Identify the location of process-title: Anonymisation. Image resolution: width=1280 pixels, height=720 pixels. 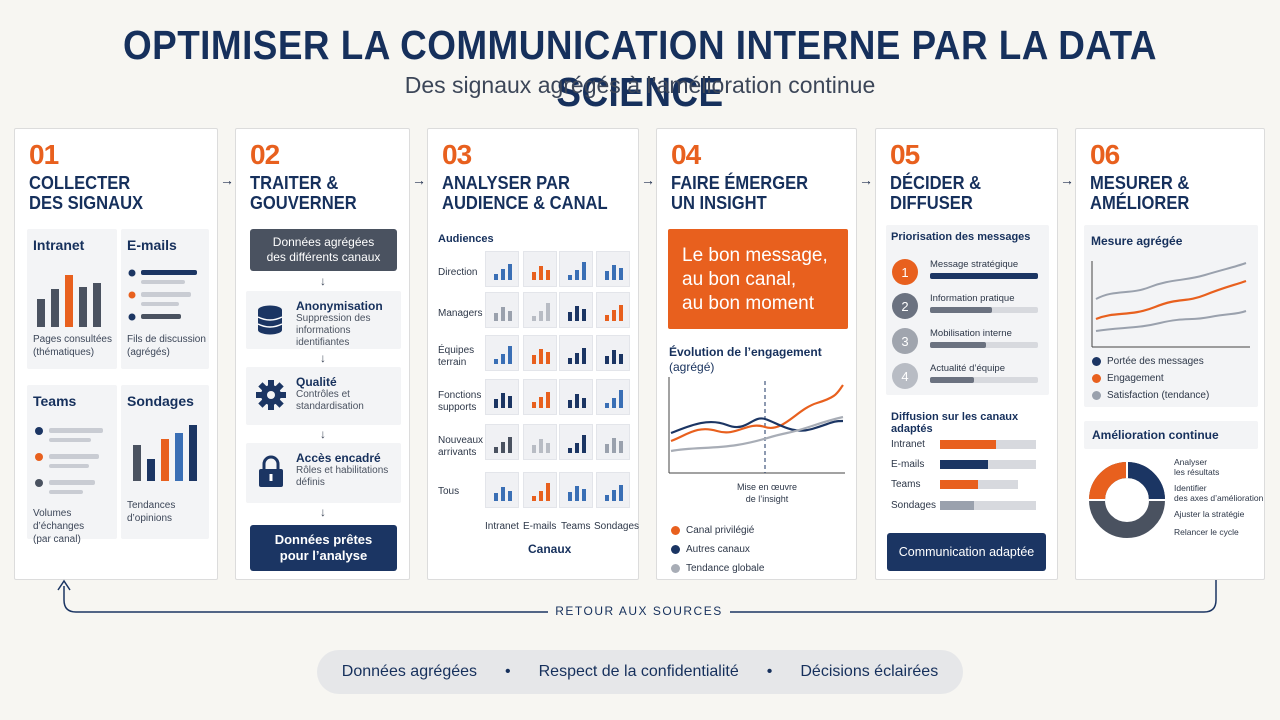
(339, 306).